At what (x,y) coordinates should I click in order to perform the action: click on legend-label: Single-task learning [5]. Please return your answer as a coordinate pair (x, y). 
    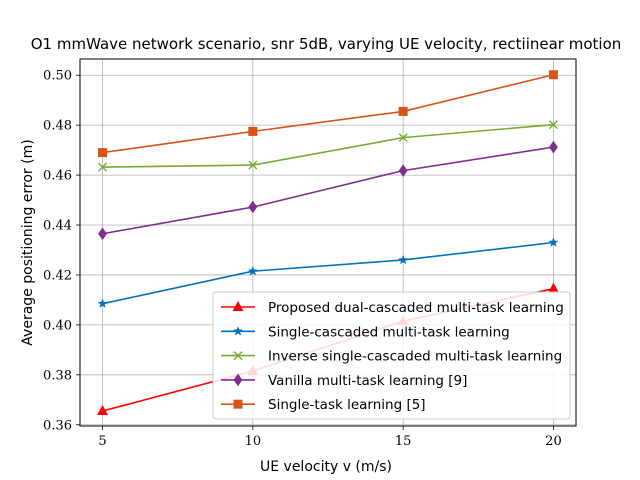
    Looking at the image, I should click on (347, 405).